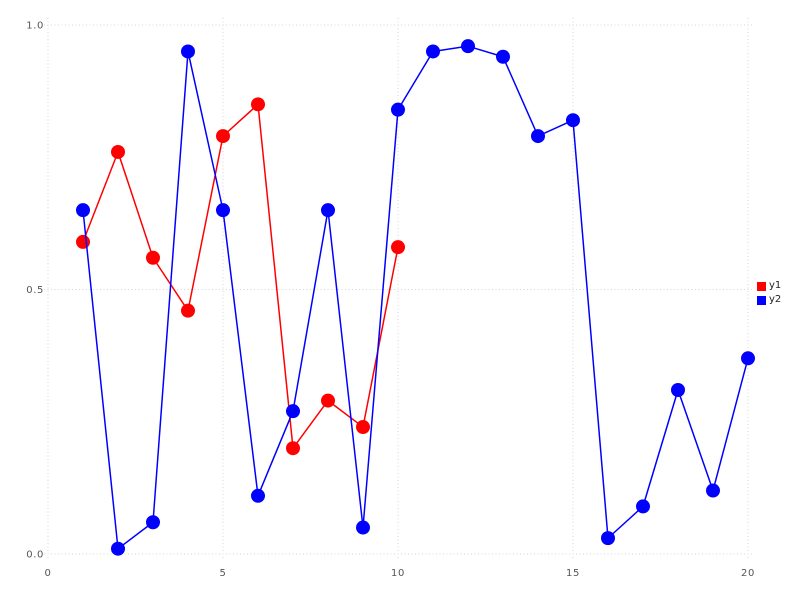 This screenshot has width=800, height=600. I want to click on legend-item-y1: y1, so click(769, 286).